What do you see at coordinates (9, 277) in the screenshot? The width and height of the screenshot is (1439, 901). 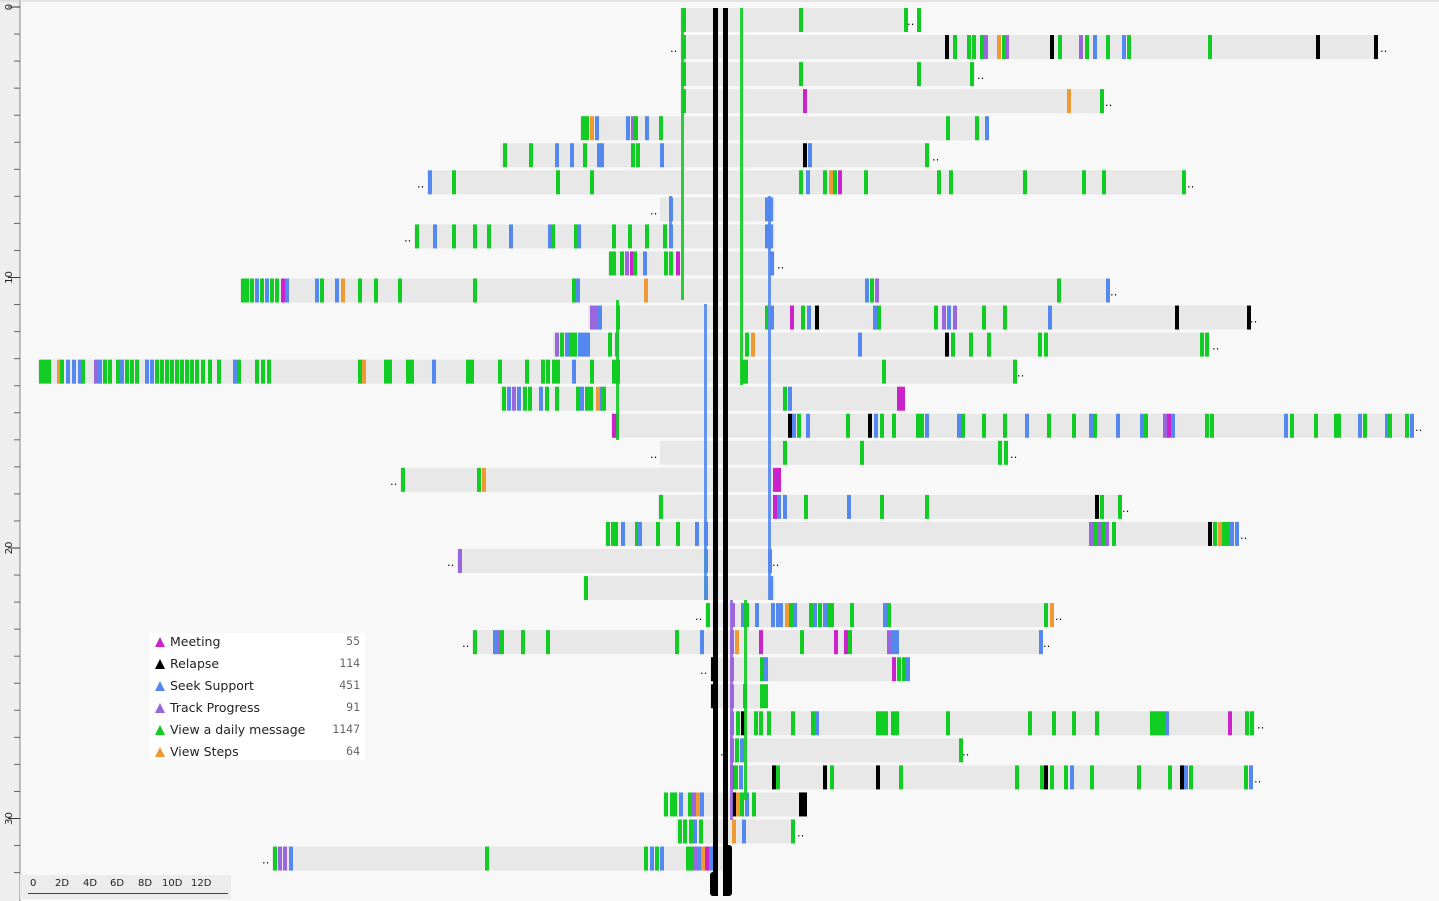 I see `y-axis-tick-label: 10` at bounding box center [9, 277].